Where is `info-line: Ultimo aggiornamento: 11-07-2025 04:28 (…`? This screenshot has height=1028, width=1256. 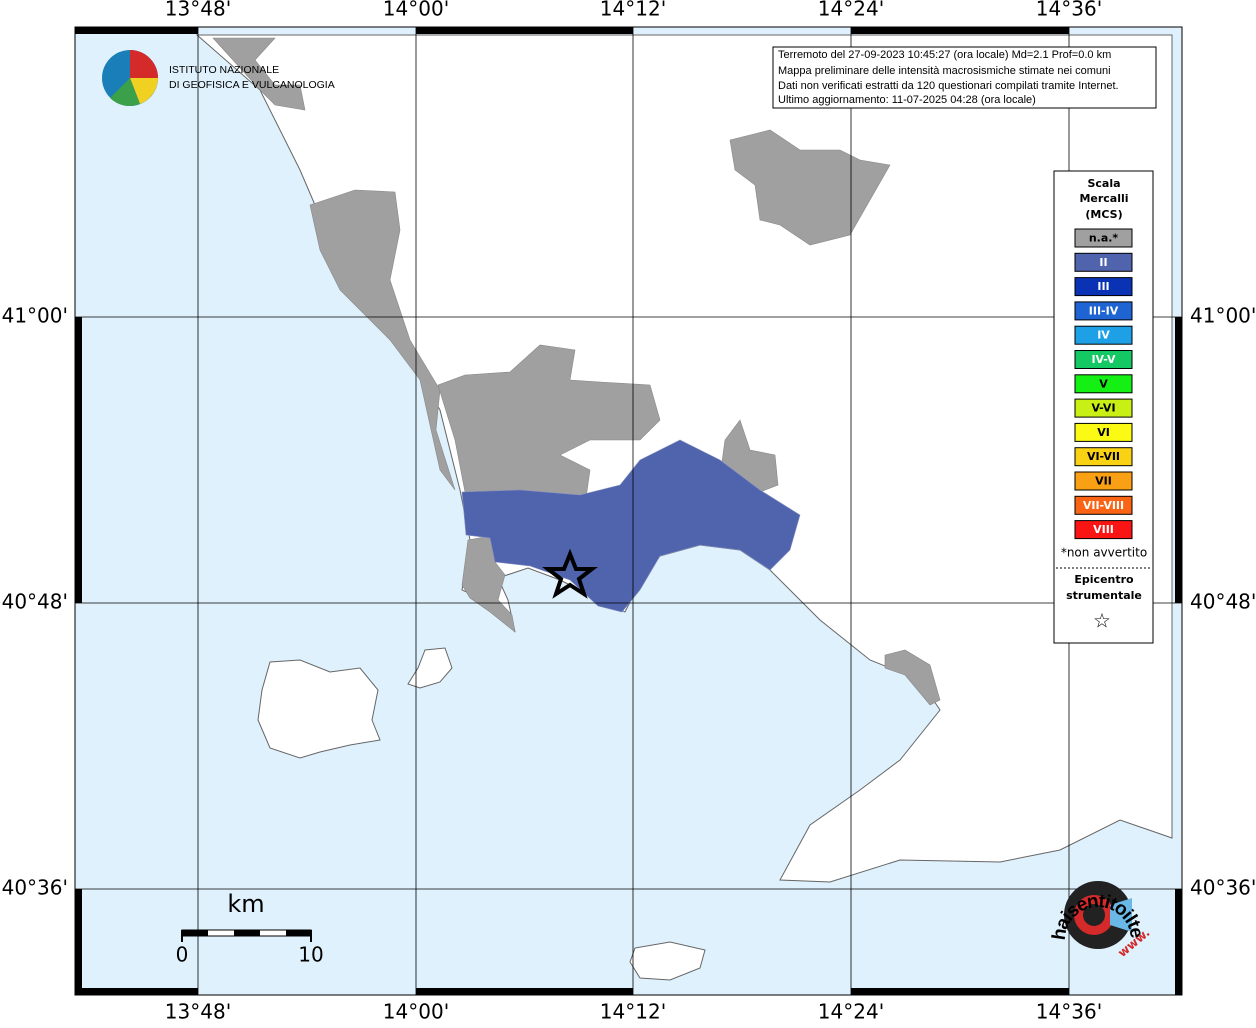
info-line: Ultimo aggiornamento: 11-07-2025 04:28 (… is located at coordinates (907, 100).